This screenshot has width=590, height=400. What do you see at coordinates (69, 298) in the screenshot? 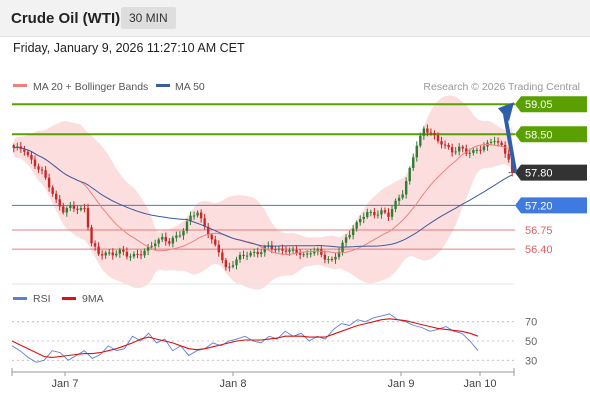
I see `legend-ma9-swatch` at bounding box center [69, 298].